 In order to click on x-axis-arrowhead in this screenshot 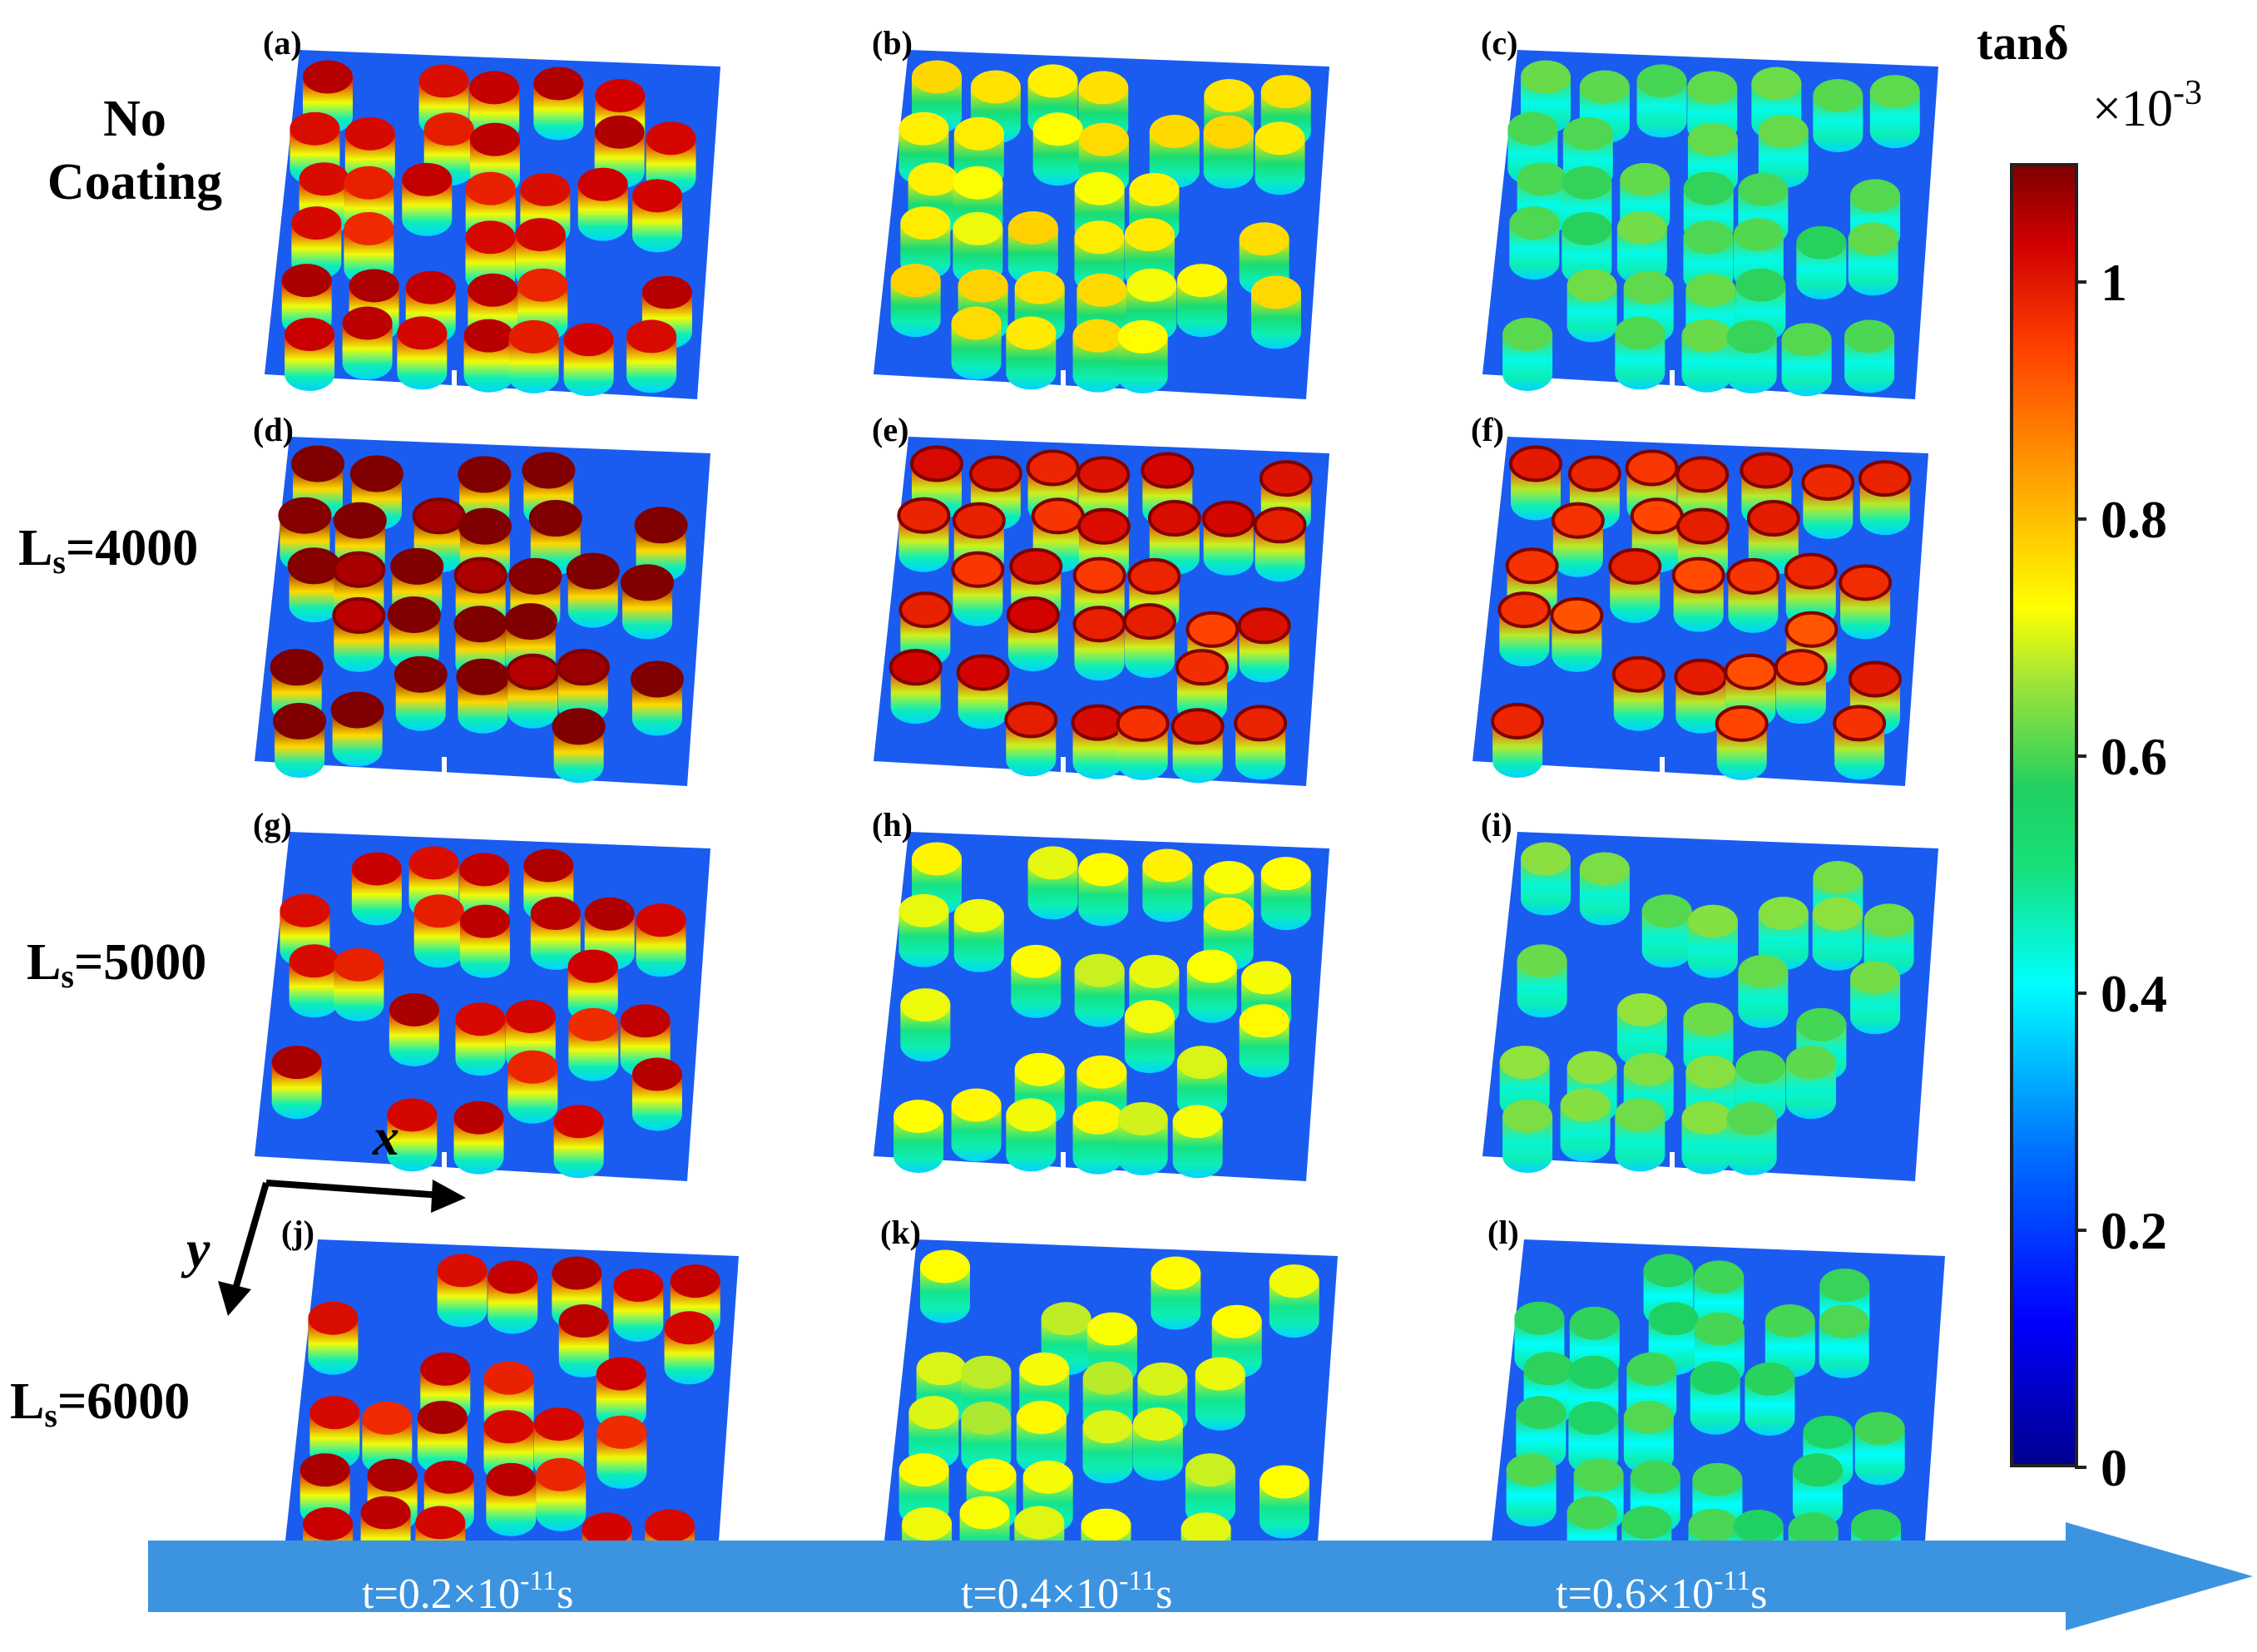, I will do `click(448, 1196)`.